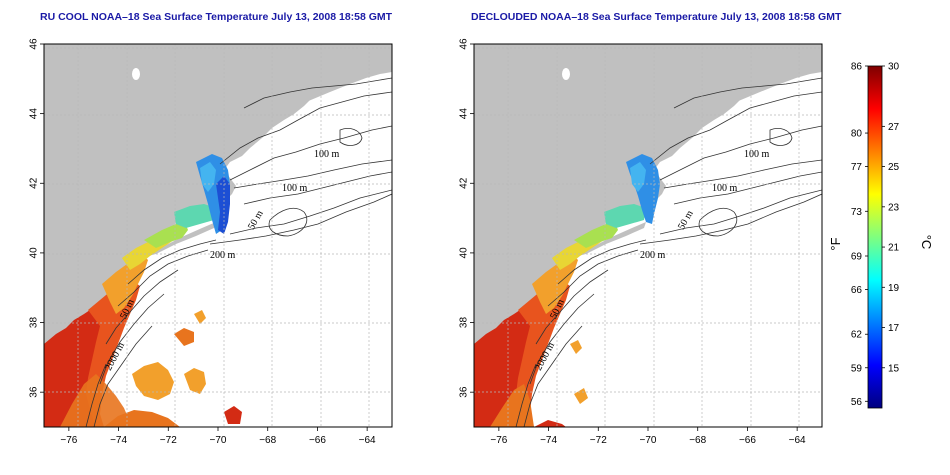 This screenshot has height=475, width=950. What do you see at coordinates (894, 167) in the screenshot?
I see `celsius-tick-label: 25` at bounding box center [894, 167].